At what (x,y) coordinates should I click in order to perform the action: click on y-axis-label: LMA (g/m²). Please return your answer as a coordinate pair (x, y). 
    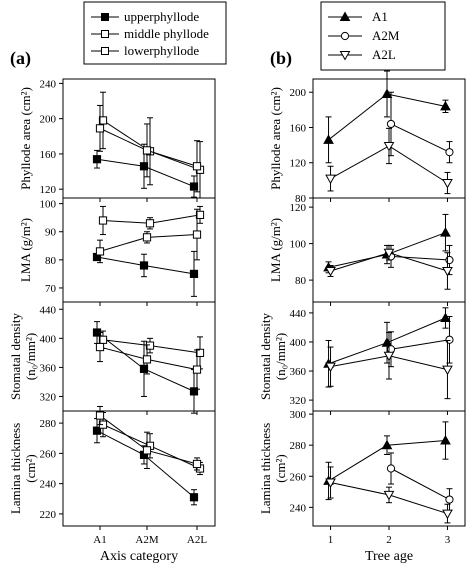
    Looking at the image, I should click on (25, 250).